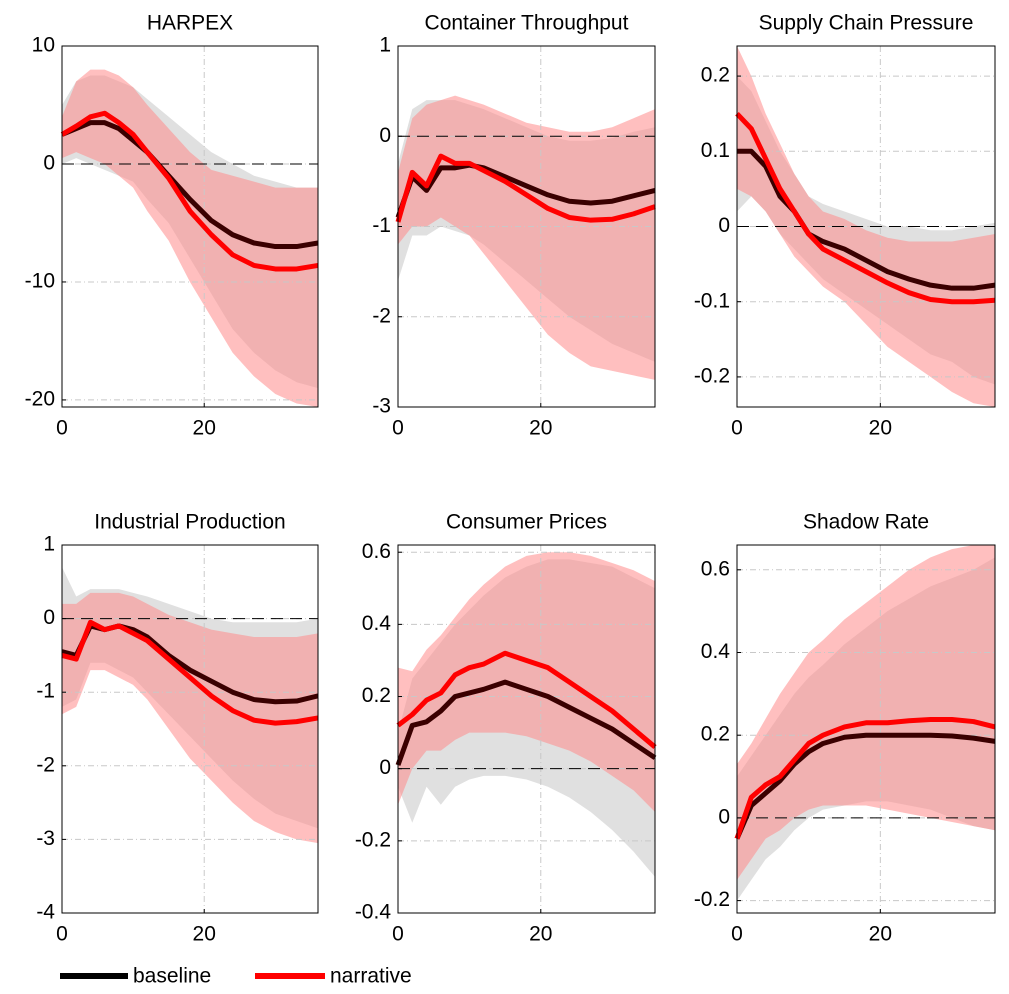 The width and height of the screenshot is (1009, 994). What do you see at coordinates (40, 398) in the screenshot?
I see `y-tick-label: -20` at bounding box center [40, 398].